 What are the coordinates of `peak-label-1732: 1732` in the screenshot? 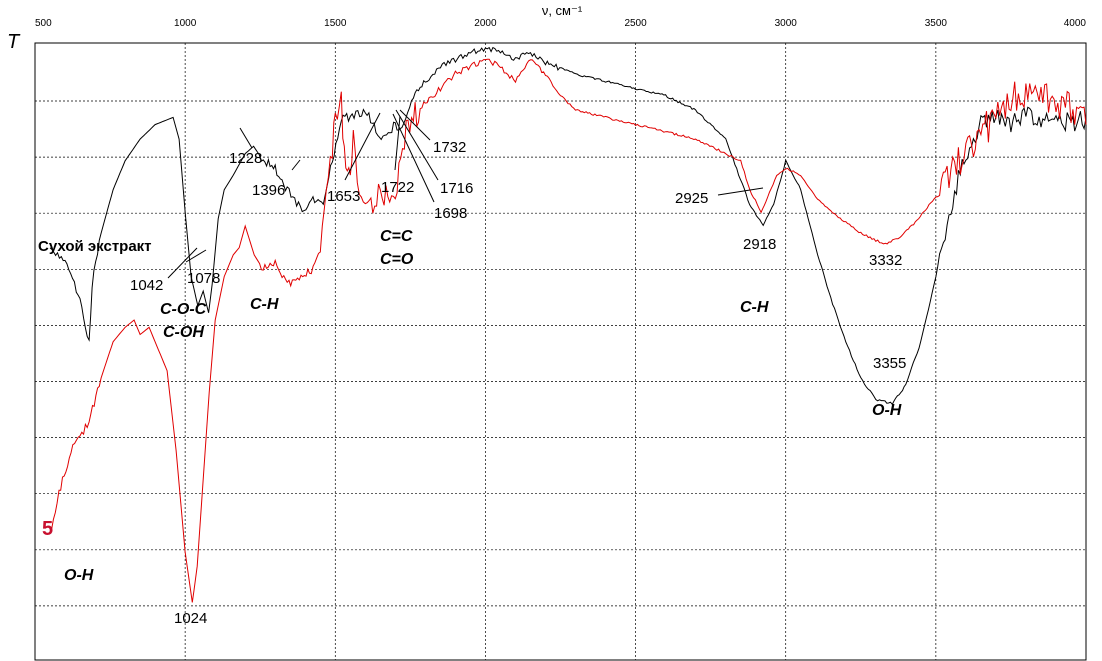 It's located at (449, 147).